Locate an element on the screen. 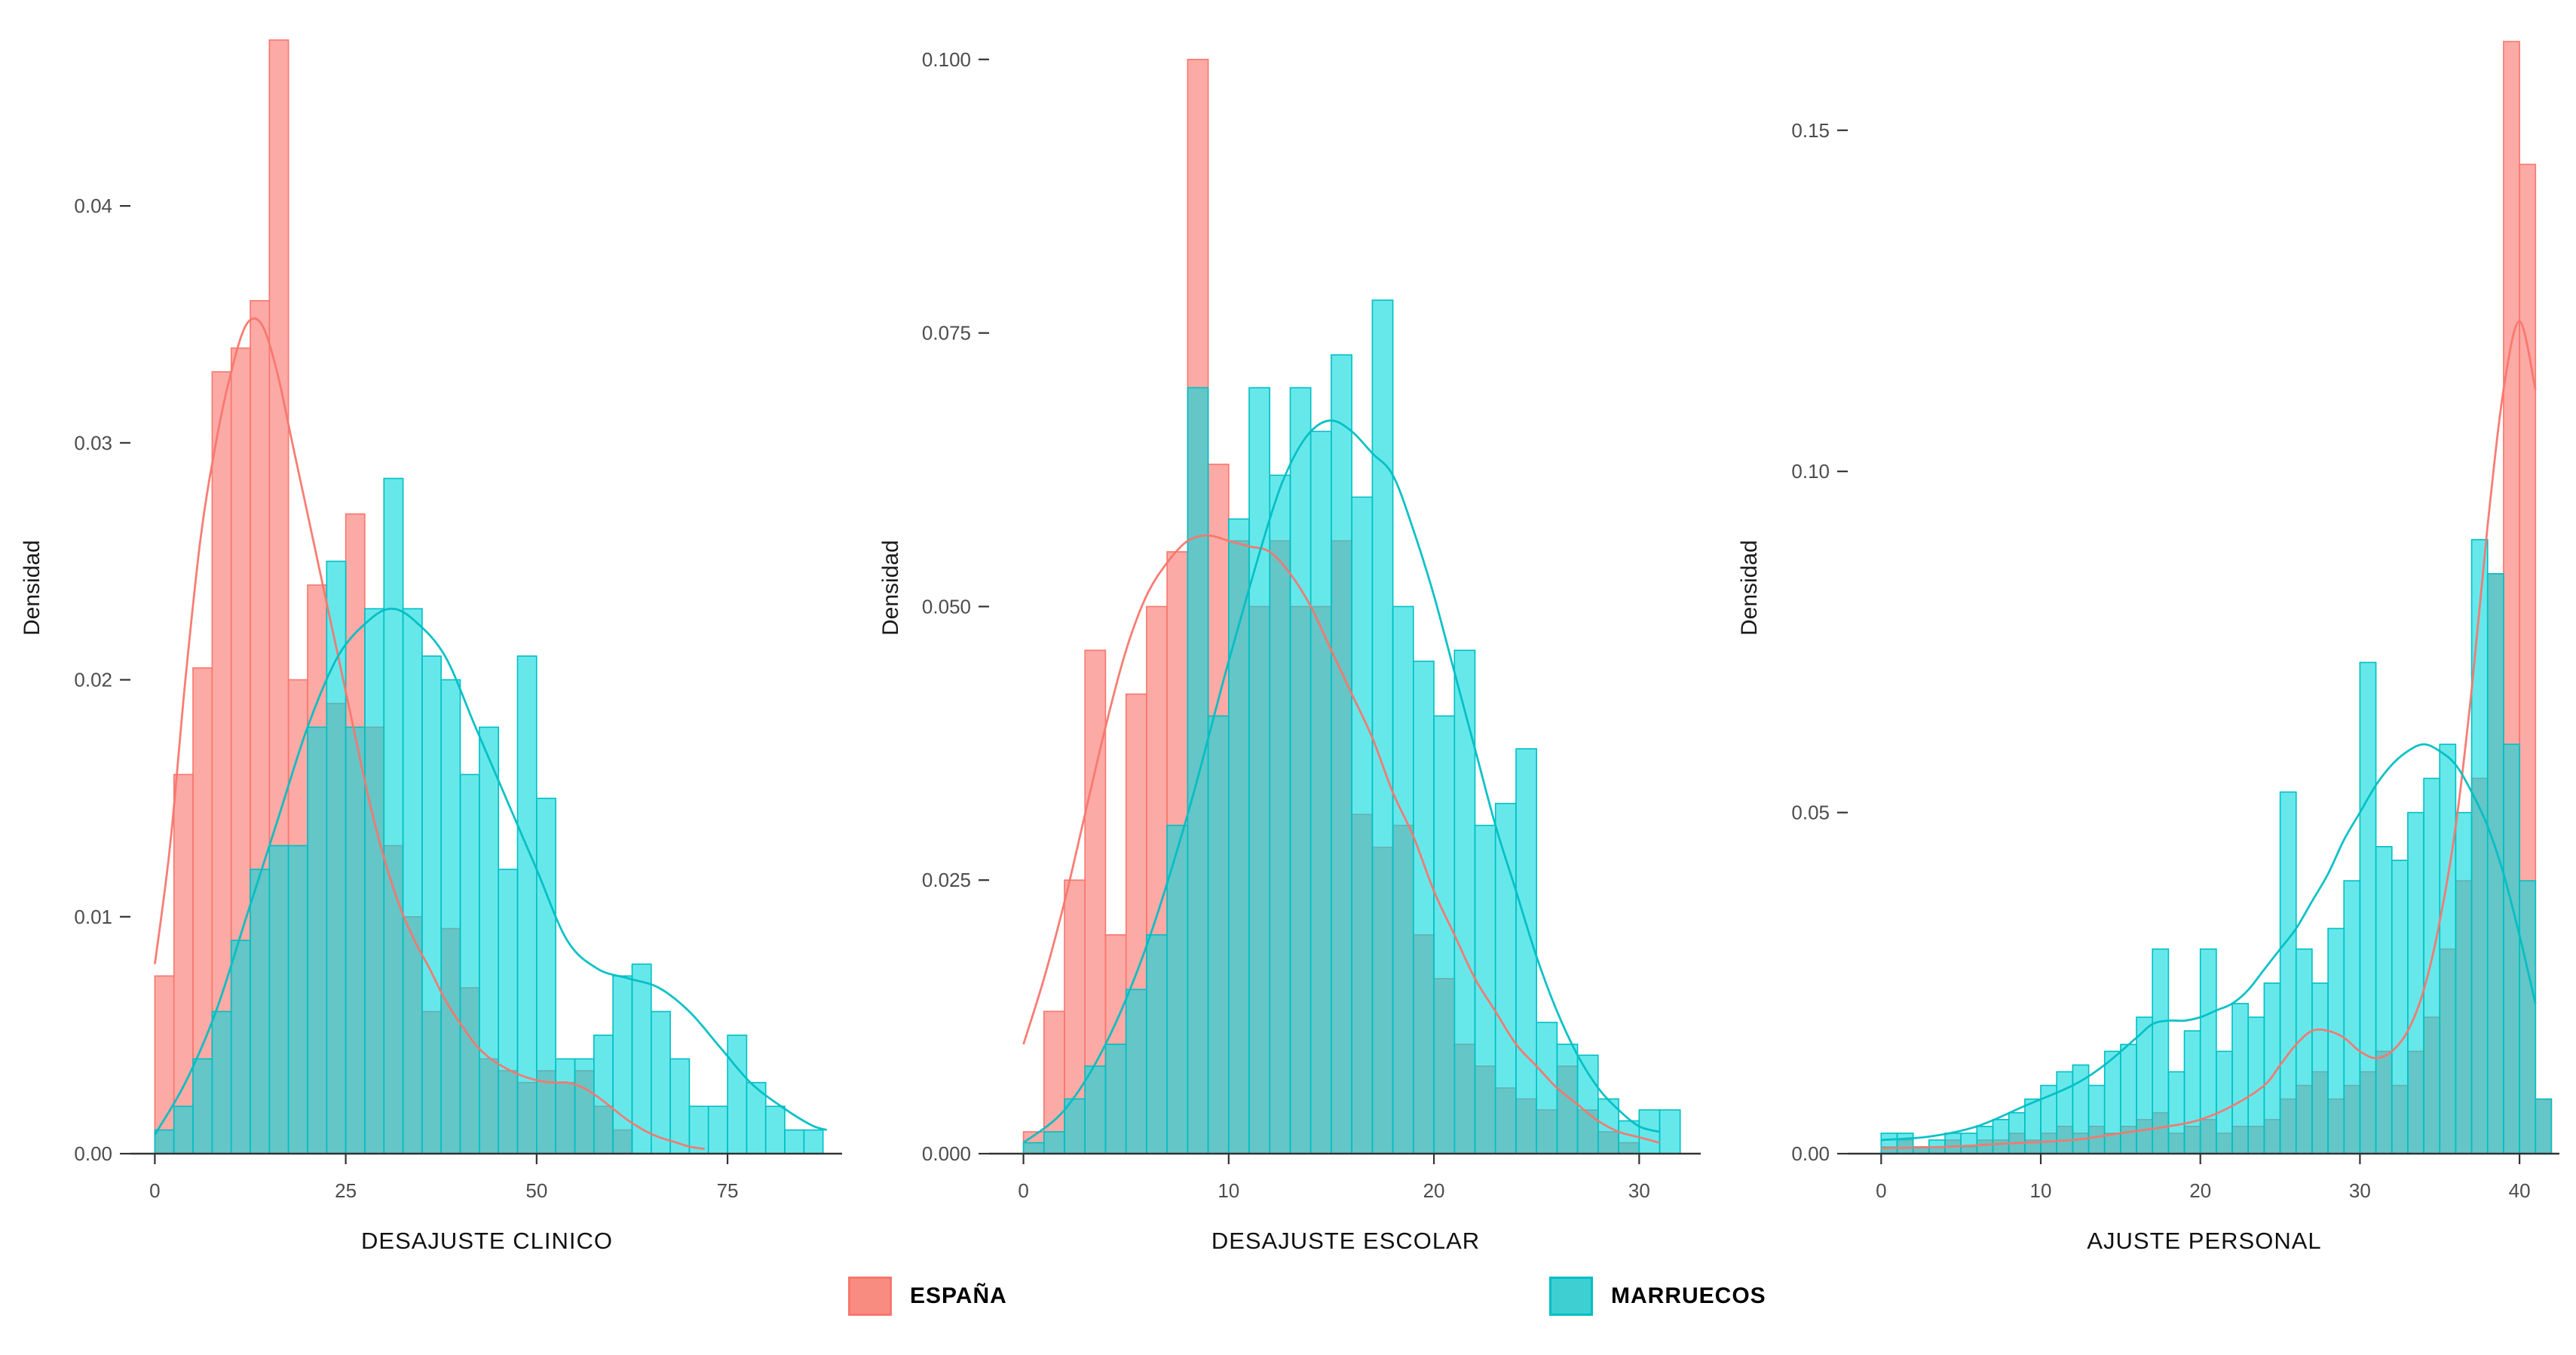 Image resolution: width=2576 pixels, height=1355 pixels. svg-text: 75 is located at coordinates (728, 1190).